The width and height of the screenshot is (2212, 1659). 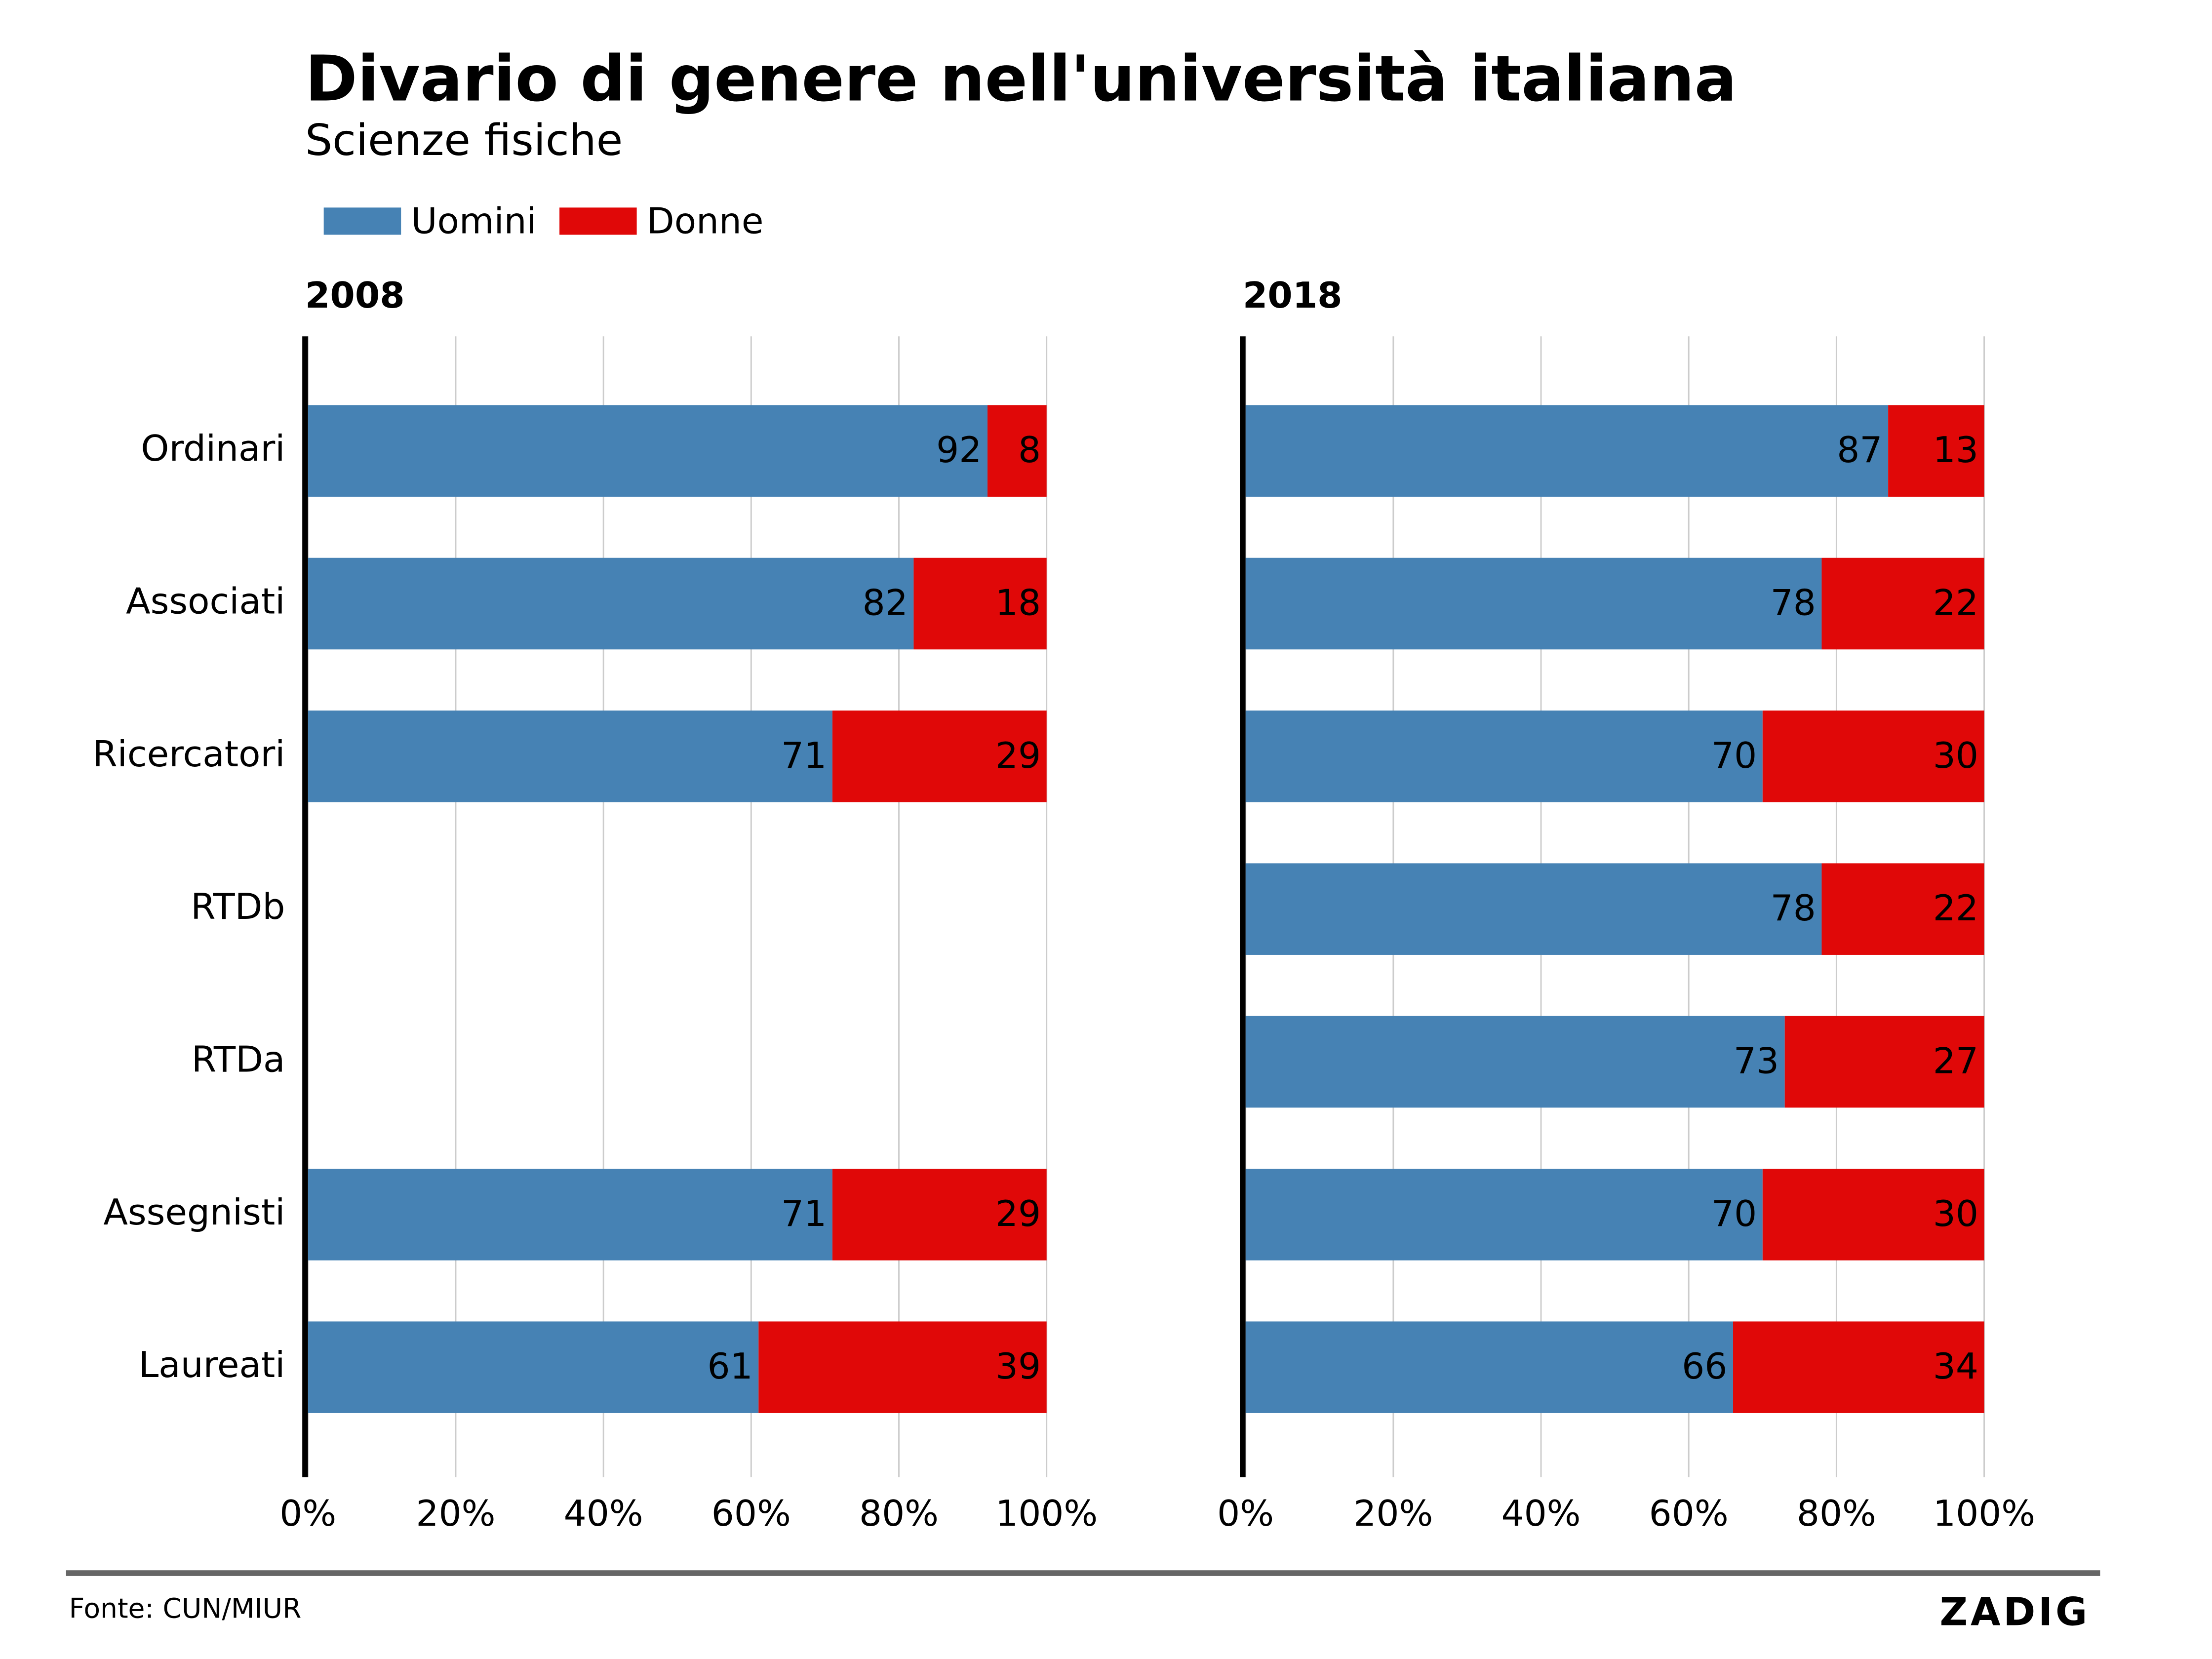 What do you see at coordinates (238, 907) in the screenshot?
I see `y-tick-label: RTDb` at bounding box center [238, 907].